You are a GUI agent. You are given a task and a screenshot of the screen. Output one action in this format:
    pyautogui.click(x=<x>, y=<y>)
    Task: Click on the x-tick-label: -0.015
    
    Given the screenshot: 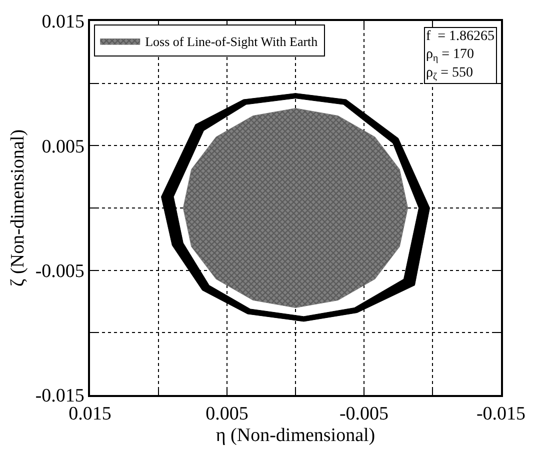 What is the action you would take?
    pyautogui.click(x=501, y=414)
    